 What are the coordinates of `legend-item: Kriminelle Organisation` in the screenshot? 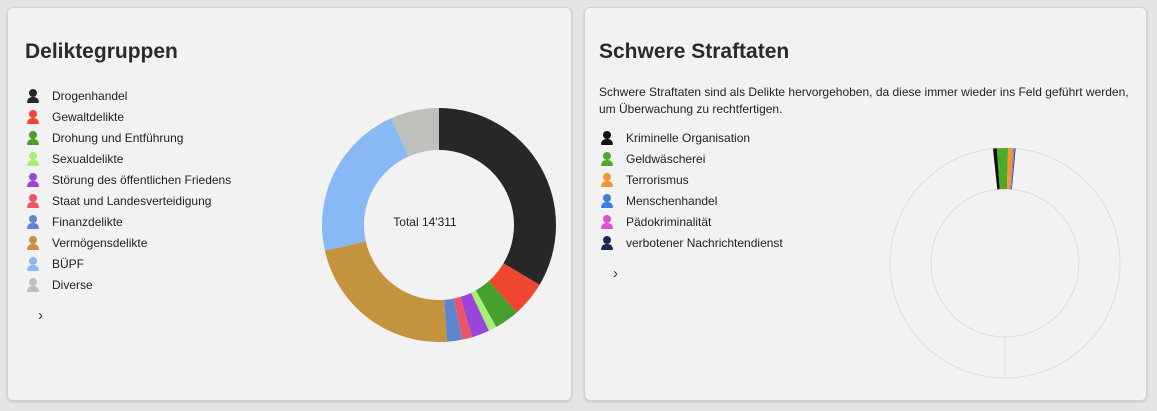 It's located at (691, 137).